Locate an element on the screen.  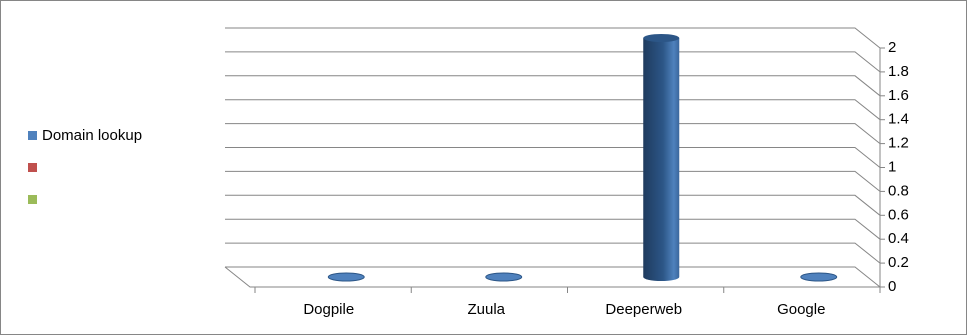
x-tick-label: Deeperweb is located at coordinates (643, 309).